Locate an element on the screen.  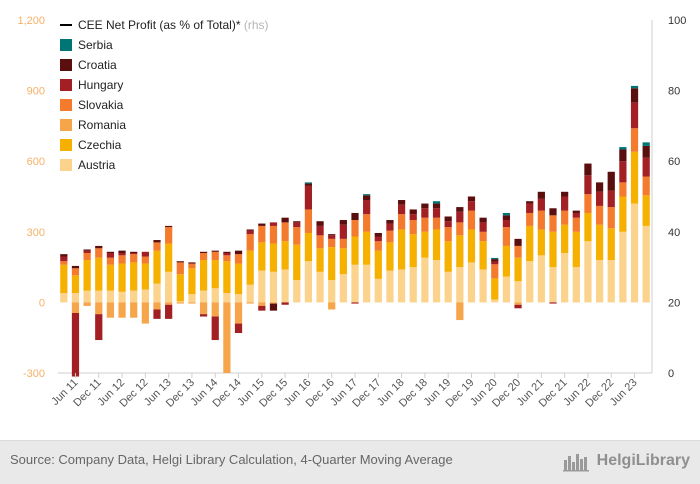
left-y-tick-label: -300 is located at coordinates (34, 374).